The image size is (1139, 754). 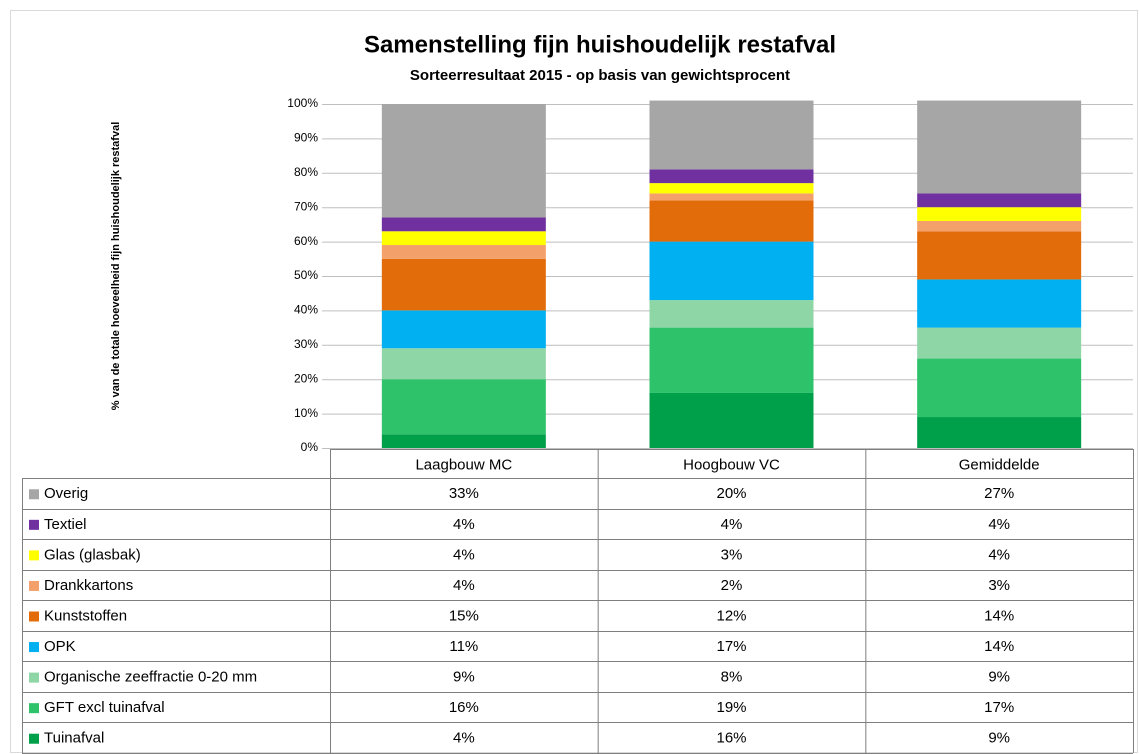 What do you see at coordinates (463, 646) in the screenshot?
I see `value-label: 11%` at bounding box center [463, 646].